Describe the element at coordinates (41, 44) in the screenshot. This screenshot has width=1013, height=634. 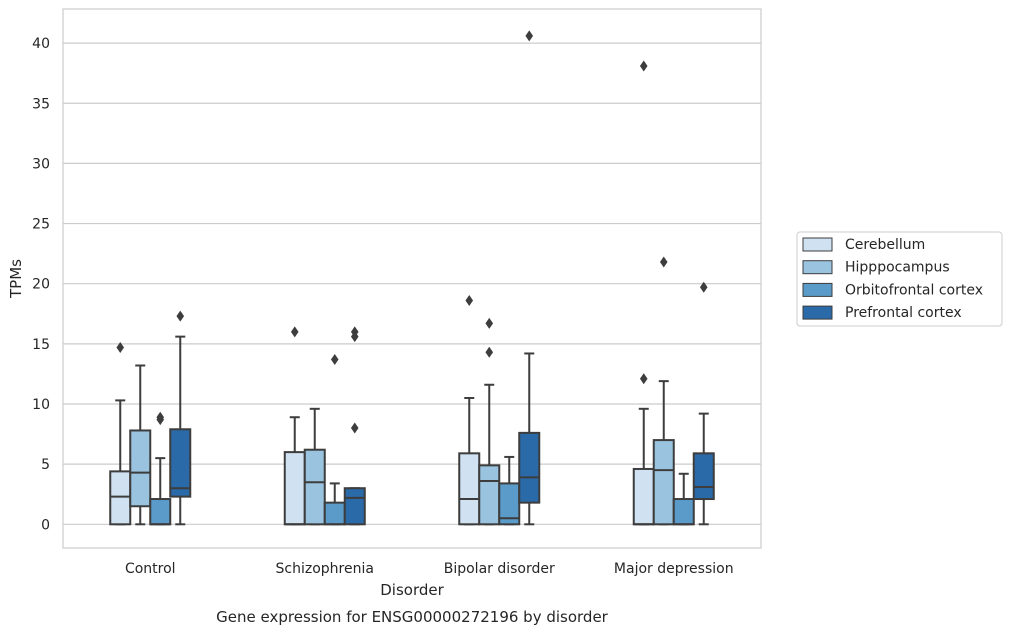
I see `y-tick-label: 40` at that location.